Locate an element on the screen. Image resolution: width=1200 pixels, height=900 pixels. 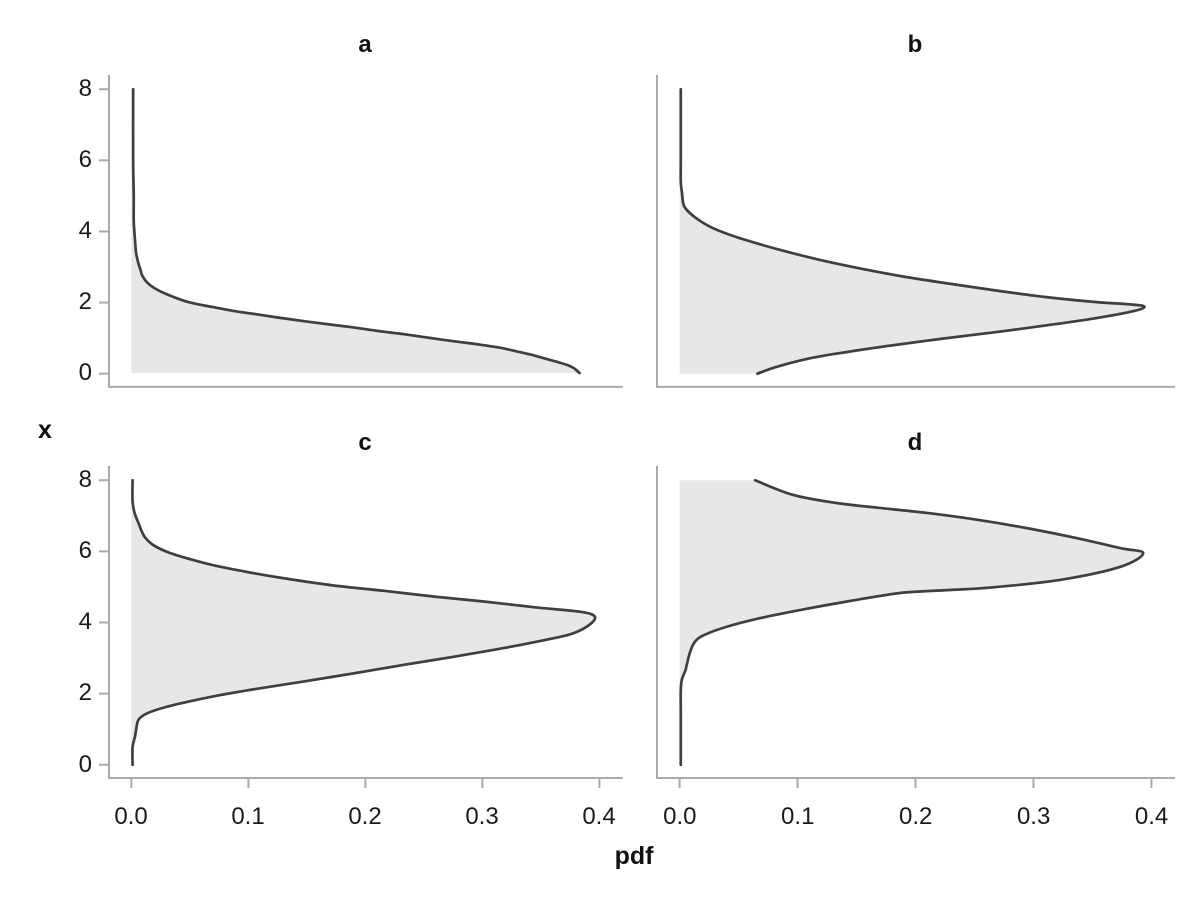
density-fill-a is located at coordinates (355, 231).